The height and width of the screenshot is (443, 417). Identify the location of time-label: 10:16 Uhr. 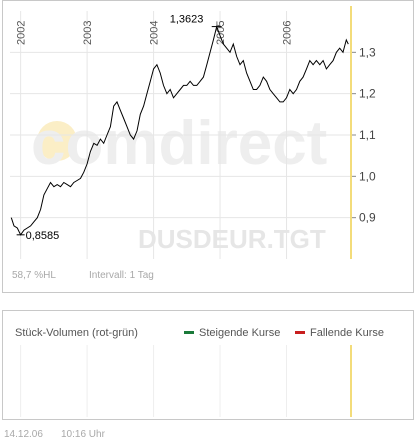
(83, 434).